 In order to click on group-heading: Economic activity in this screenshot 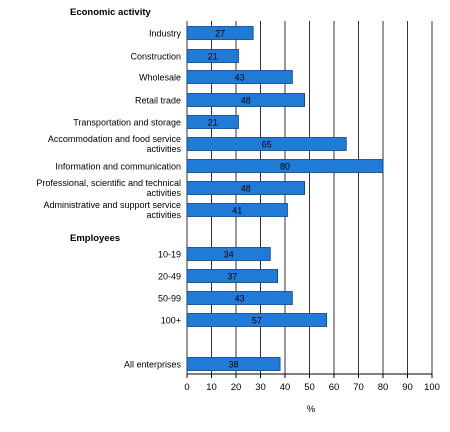, I will do `click(110, 12)`.